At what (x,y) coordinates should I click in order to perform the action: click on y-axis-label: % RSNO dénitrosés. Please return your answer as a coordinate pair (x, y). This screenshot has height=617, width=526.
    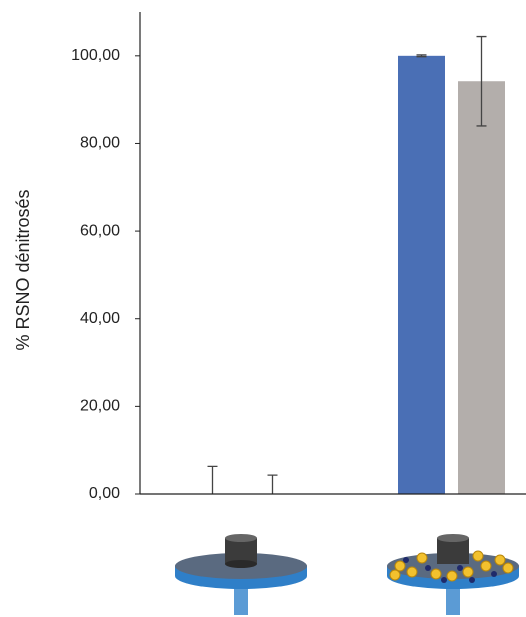
    Looking at the image, I should click on (23, 269).